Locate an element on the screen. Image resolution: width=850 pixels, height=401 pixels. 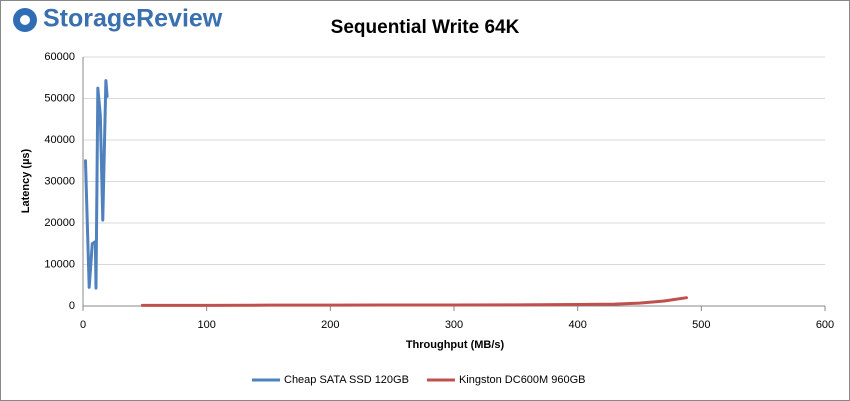
y-tick-label: 20000 is located at coordinates (59, 223).